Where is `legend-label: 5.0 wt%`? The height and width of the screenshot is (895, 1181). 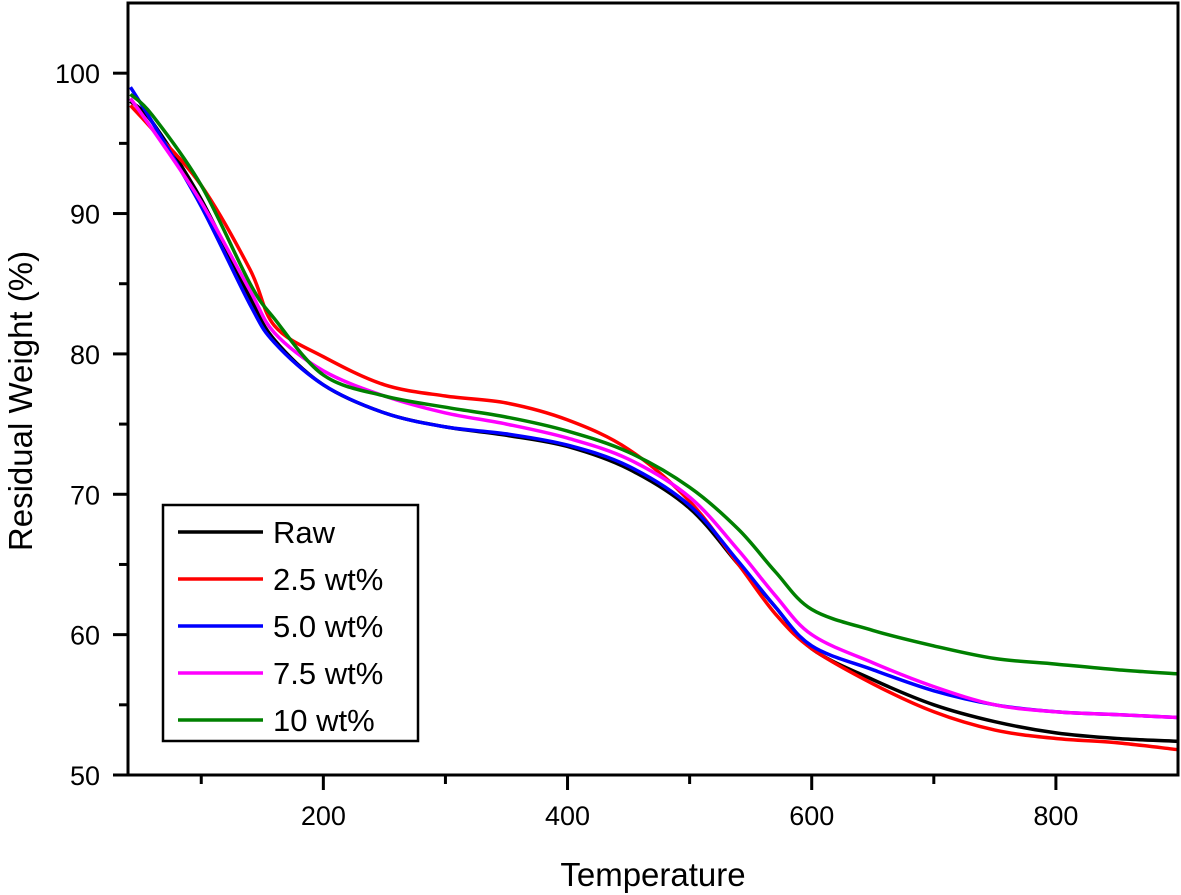 legend-label: 5.0 wt% is located at coordinates (328, 626).